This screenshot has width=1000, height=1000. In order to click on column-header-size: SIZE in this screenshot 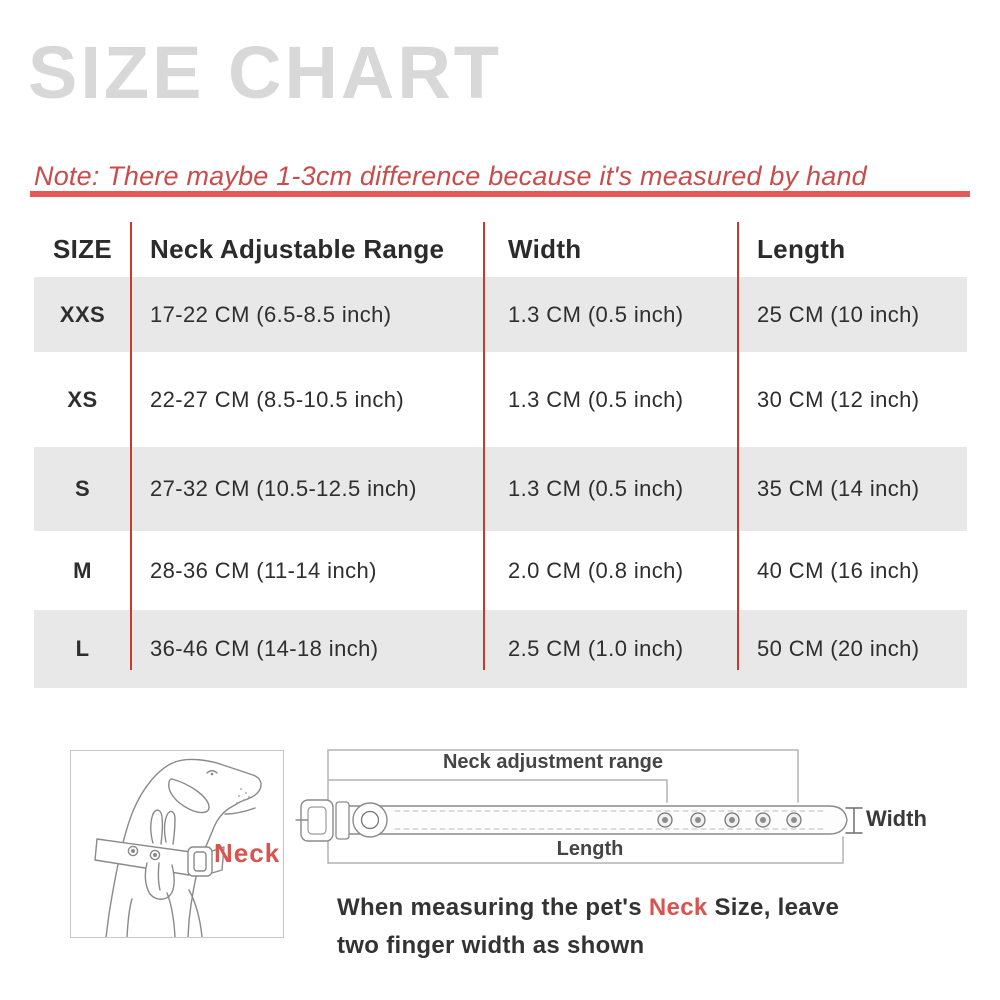, I will do `click(82, 249)`.